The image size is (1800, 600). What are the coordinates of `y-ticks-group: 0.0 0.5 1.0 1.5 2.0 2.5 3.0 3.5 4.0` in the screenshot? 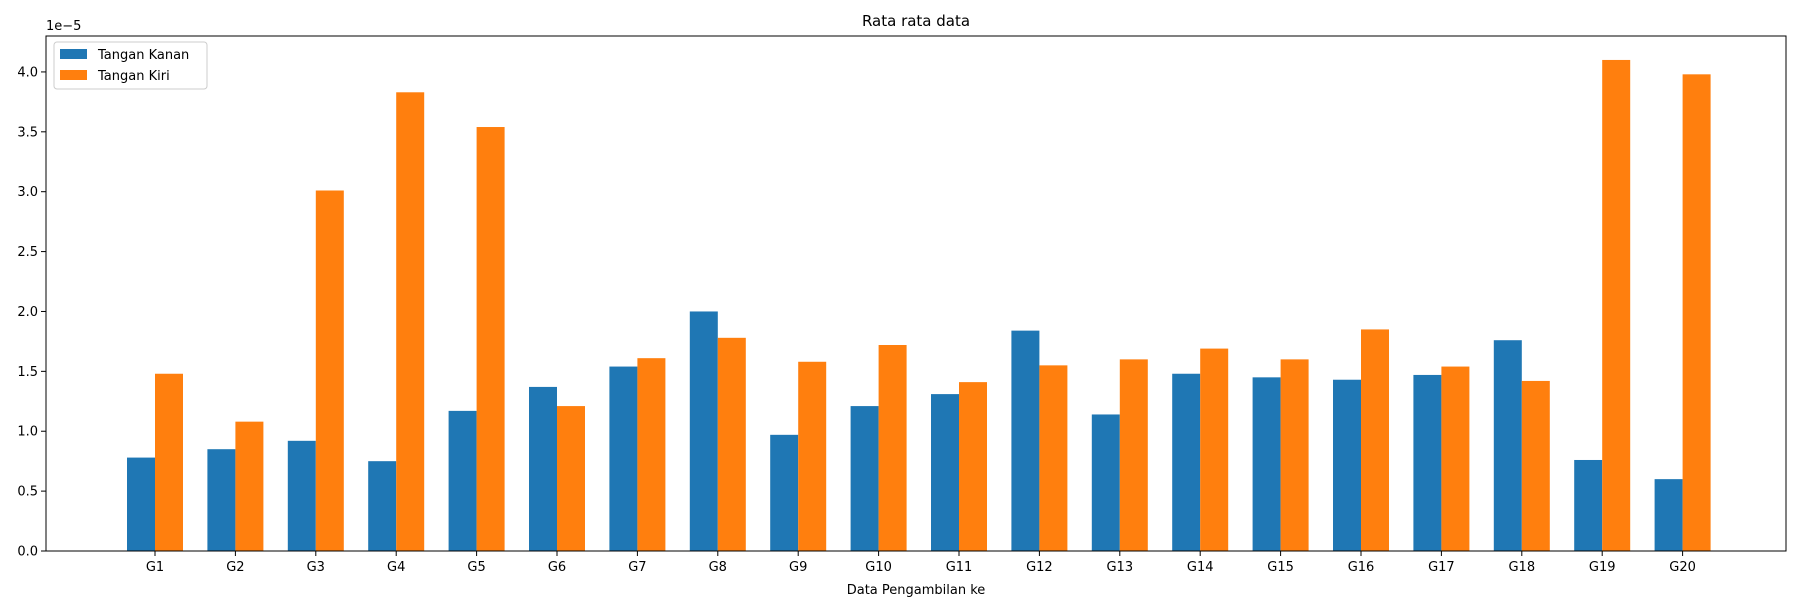 It's located at (31, 312).